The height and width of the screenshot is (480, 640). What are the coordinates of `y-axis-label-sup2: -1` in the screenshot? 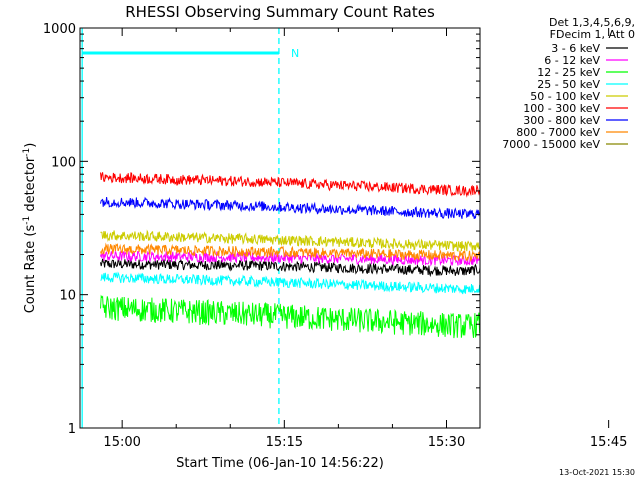 It's located at (27, 152).